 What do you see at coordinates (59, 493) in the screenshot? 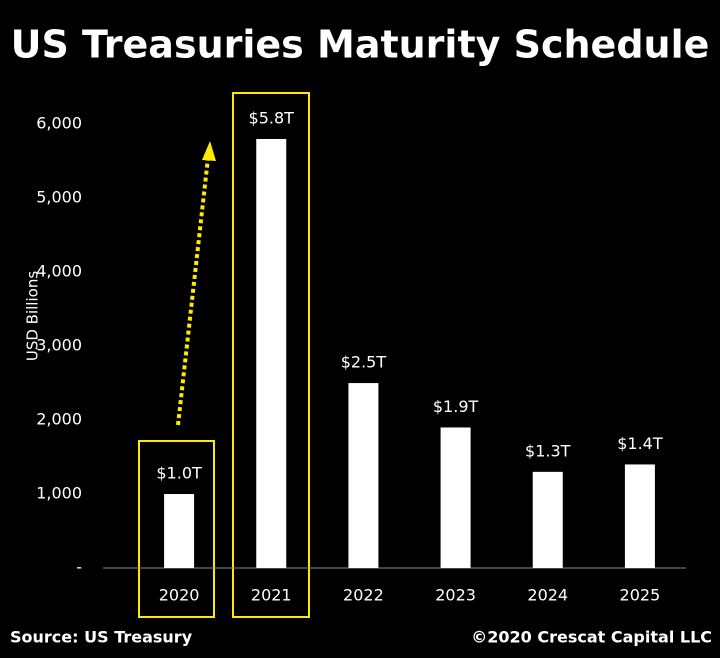
I see `y-tick-label: 1,000` at bounding box center [59, 493].